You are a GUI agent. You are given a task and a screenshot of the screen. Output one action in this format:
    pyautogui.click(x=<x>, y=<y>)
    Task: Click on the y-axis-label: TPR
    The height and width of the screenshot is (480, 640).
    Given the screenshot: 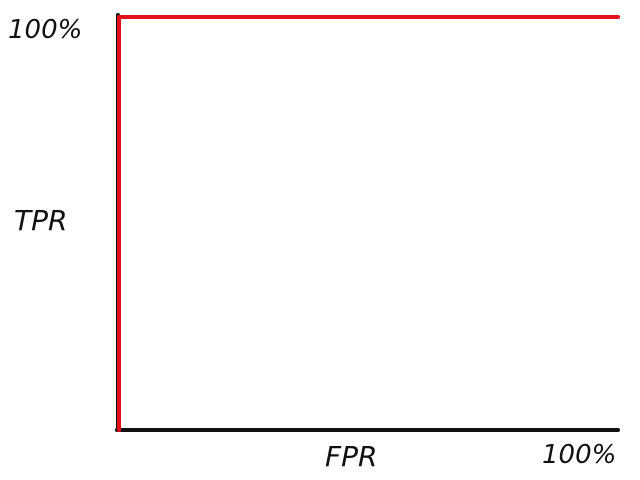 What is the action you would take?
    pyautogui.click(x=40, y=220)
    